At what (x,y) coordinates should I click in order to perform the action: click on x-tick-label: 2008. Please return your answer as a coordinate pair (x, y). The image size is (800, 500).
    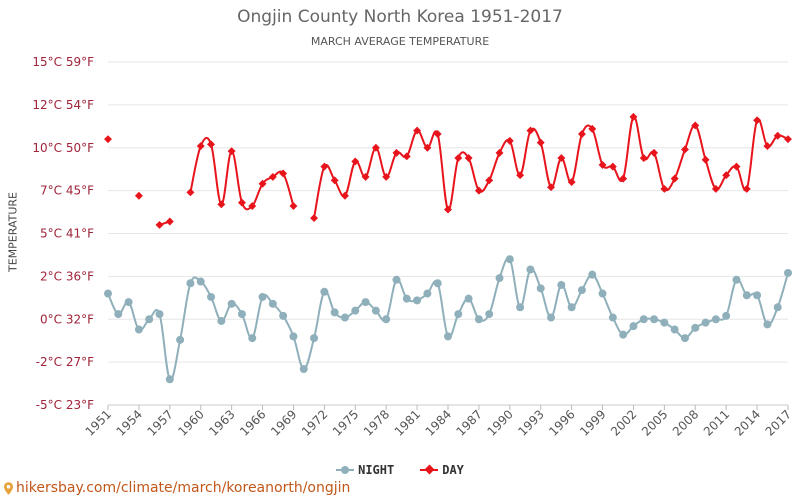
    Looking at the image, I should click on (685, 422).